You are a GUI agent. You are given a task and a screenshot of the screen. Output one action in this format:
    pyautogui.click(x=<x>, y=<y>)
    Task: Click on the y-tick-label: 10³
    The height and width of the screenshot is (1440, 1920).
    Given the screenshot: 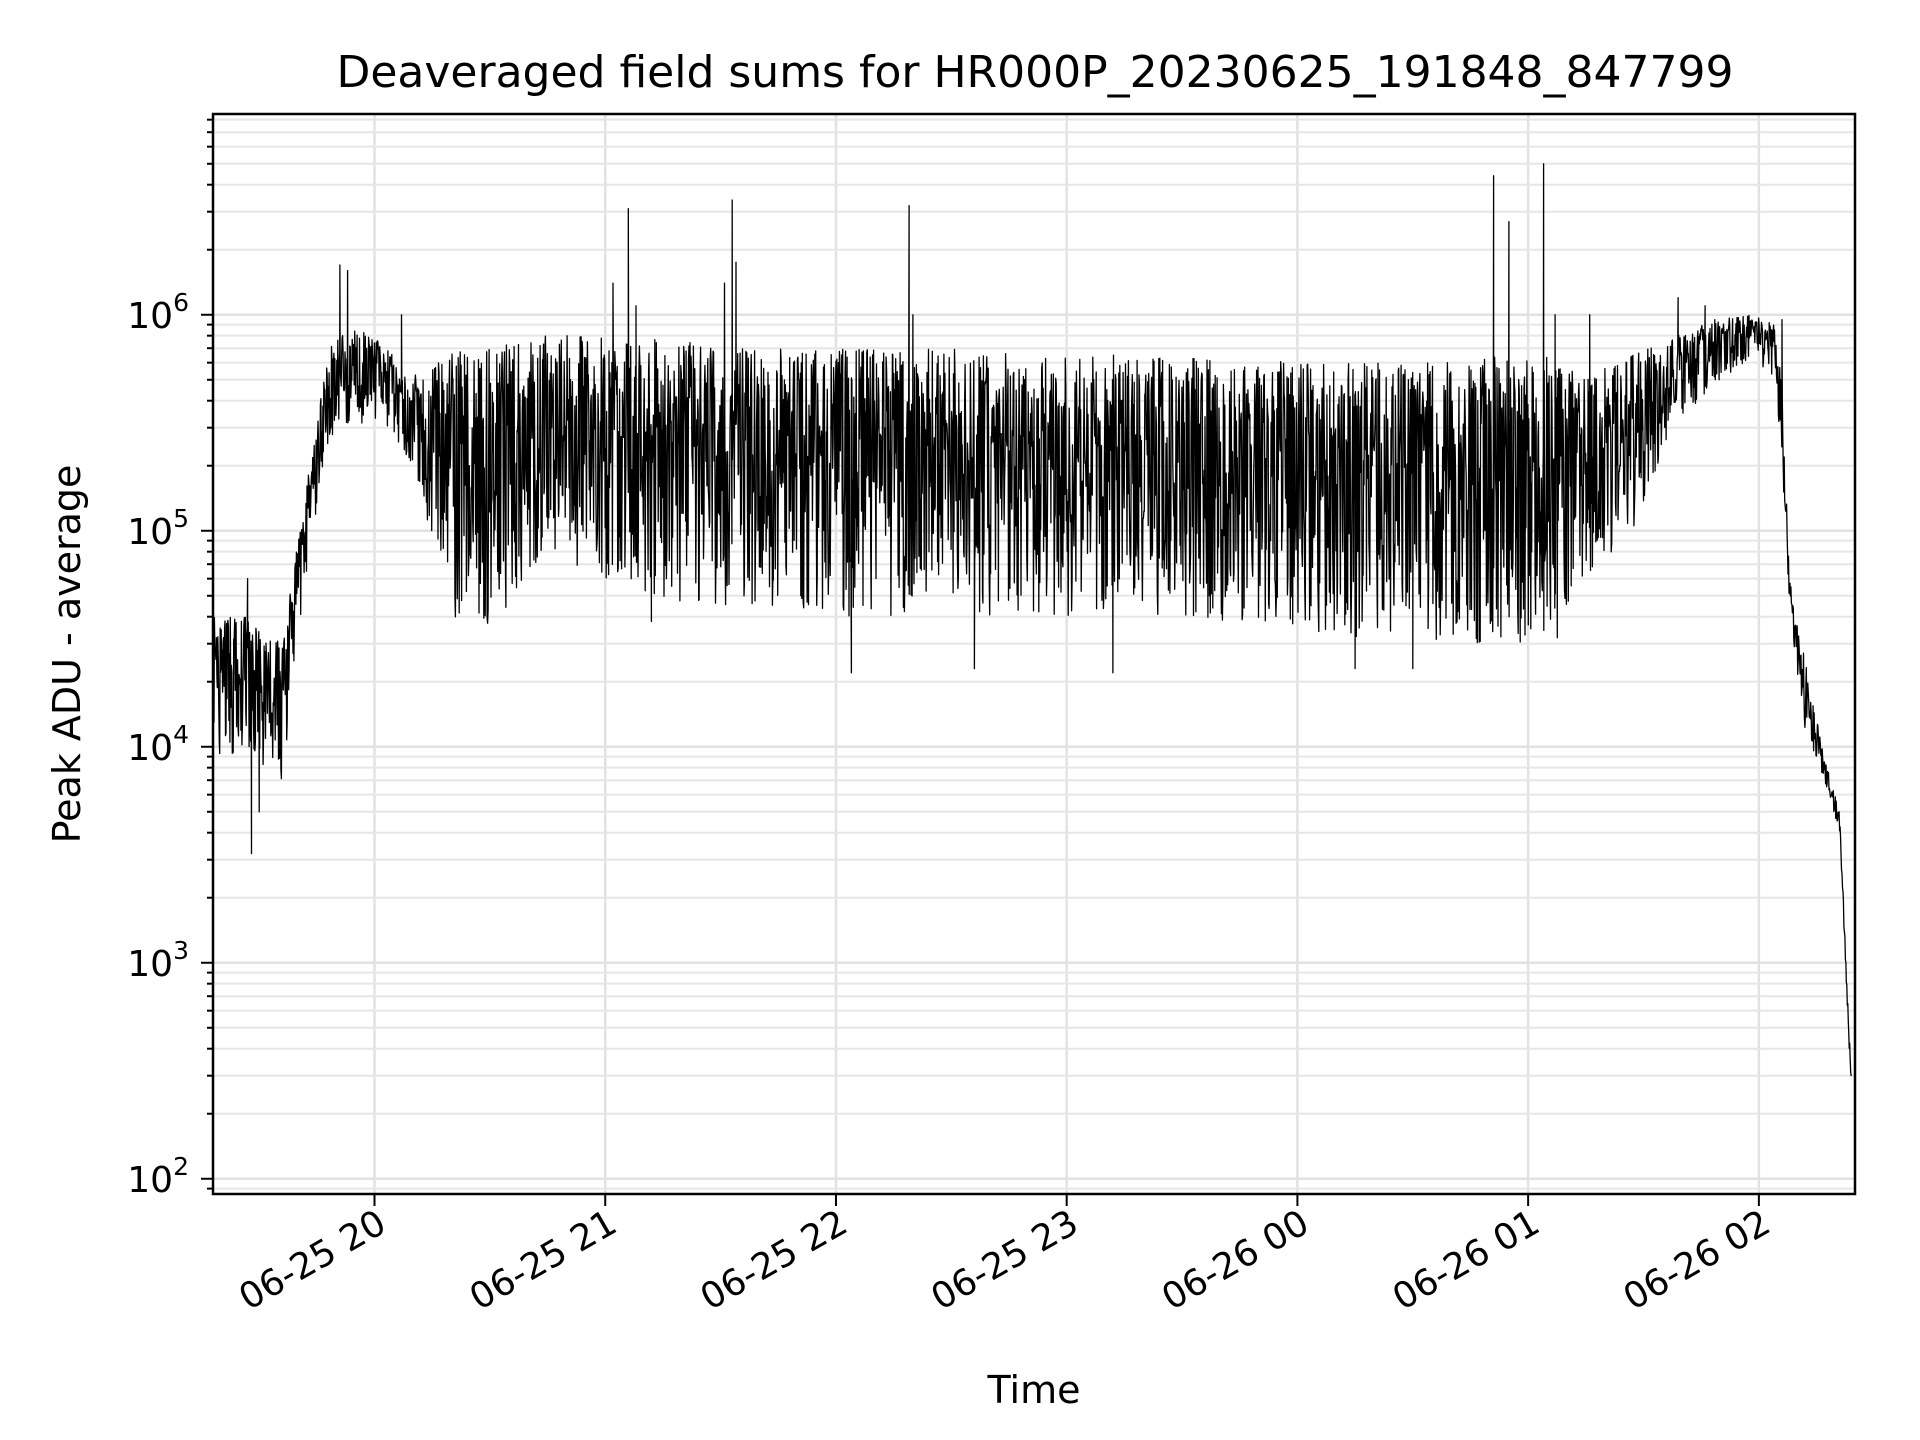 What is the action you would take?
    pyautogui.click(x=158, y=960)
    